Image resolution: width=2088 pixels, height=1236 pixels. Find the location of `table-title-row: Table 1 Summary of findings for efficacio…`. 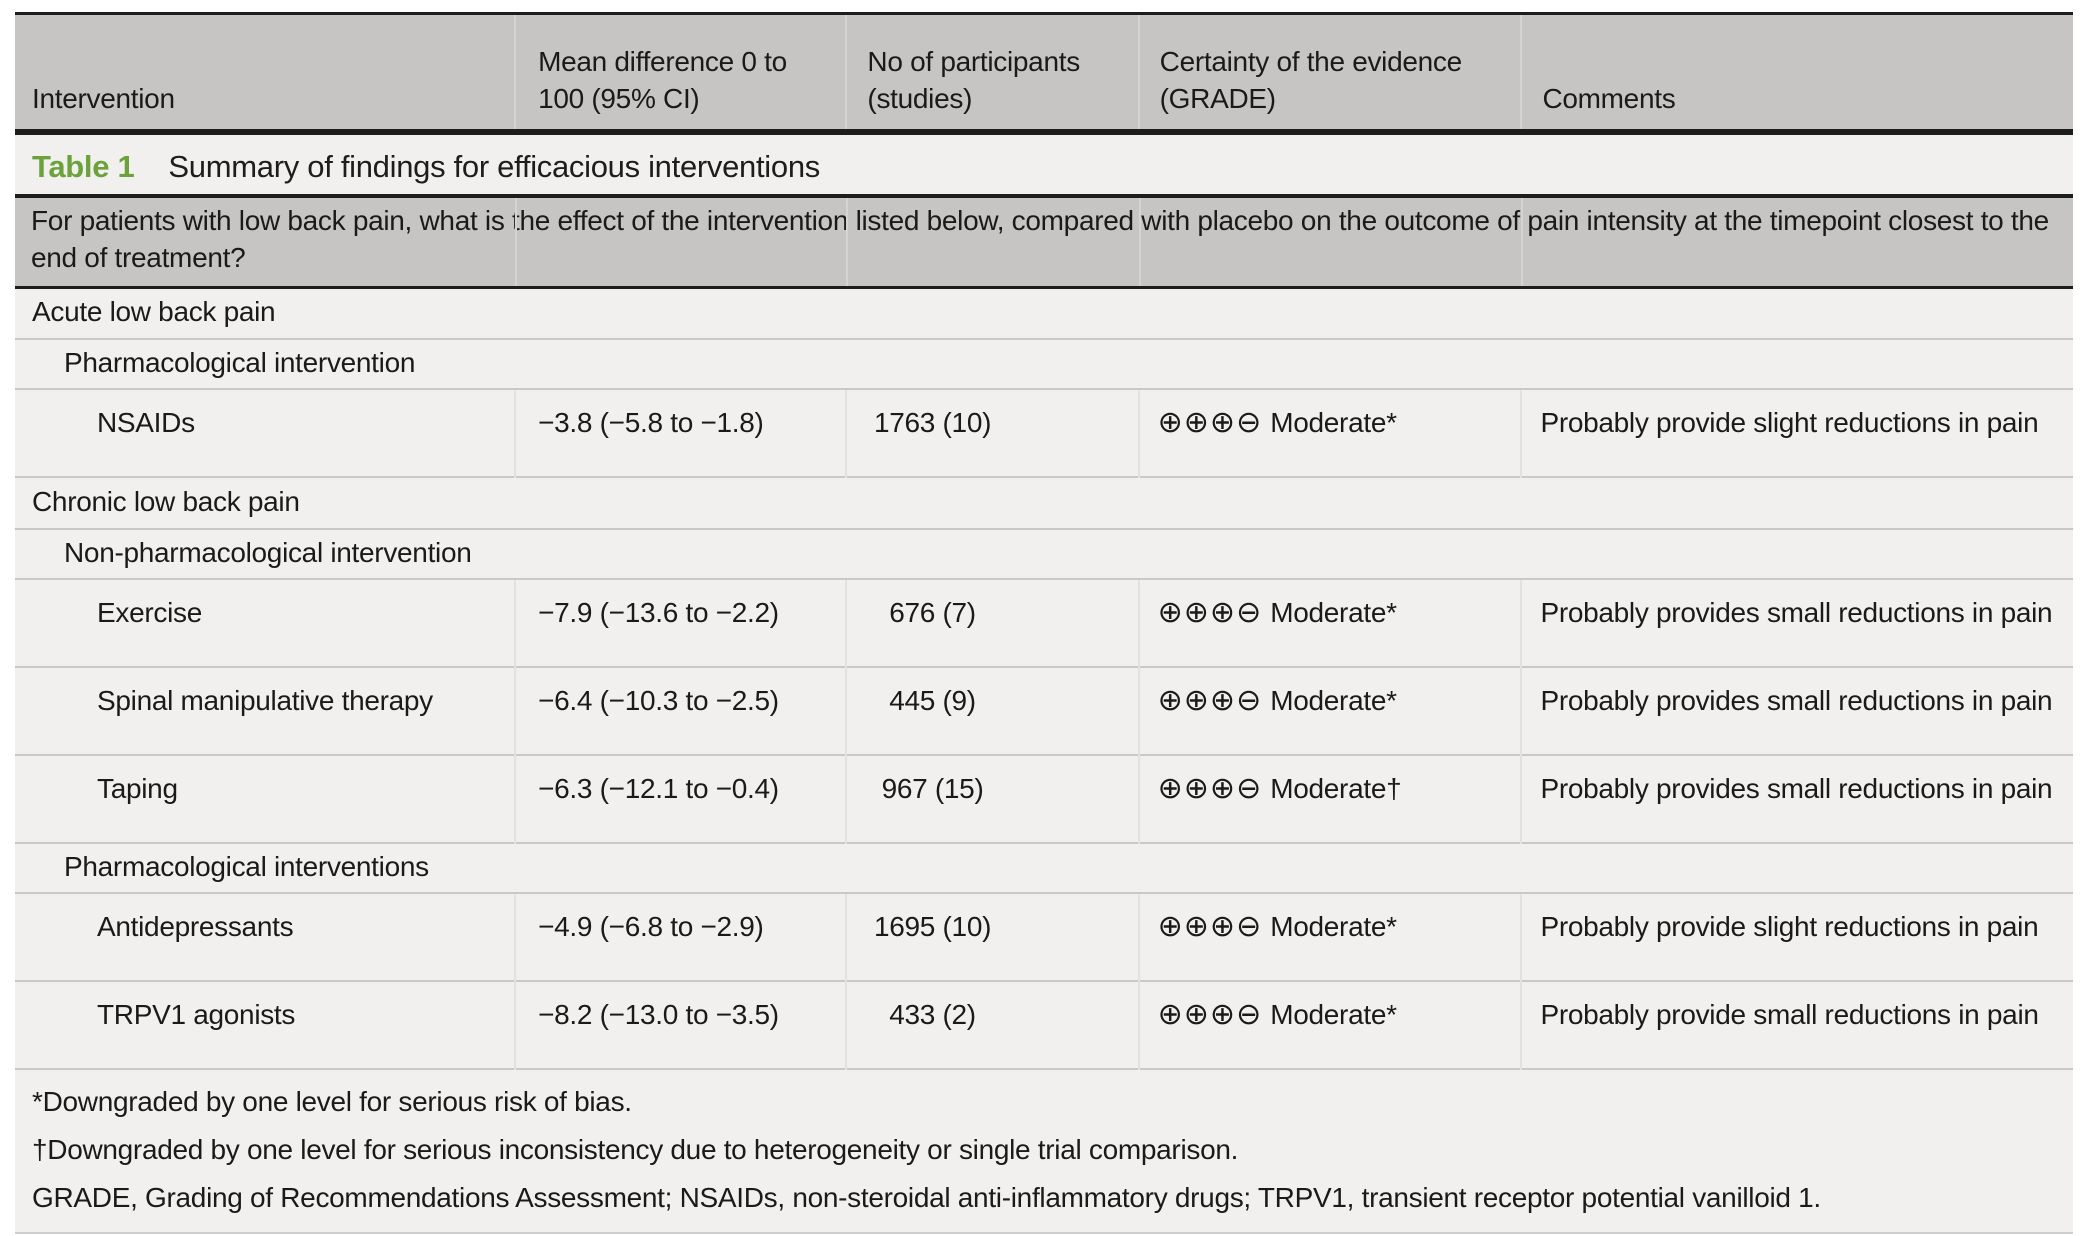

table-title-row: Table 1 Summary of findings for efficacio… is located at coordinates (1044, 164).